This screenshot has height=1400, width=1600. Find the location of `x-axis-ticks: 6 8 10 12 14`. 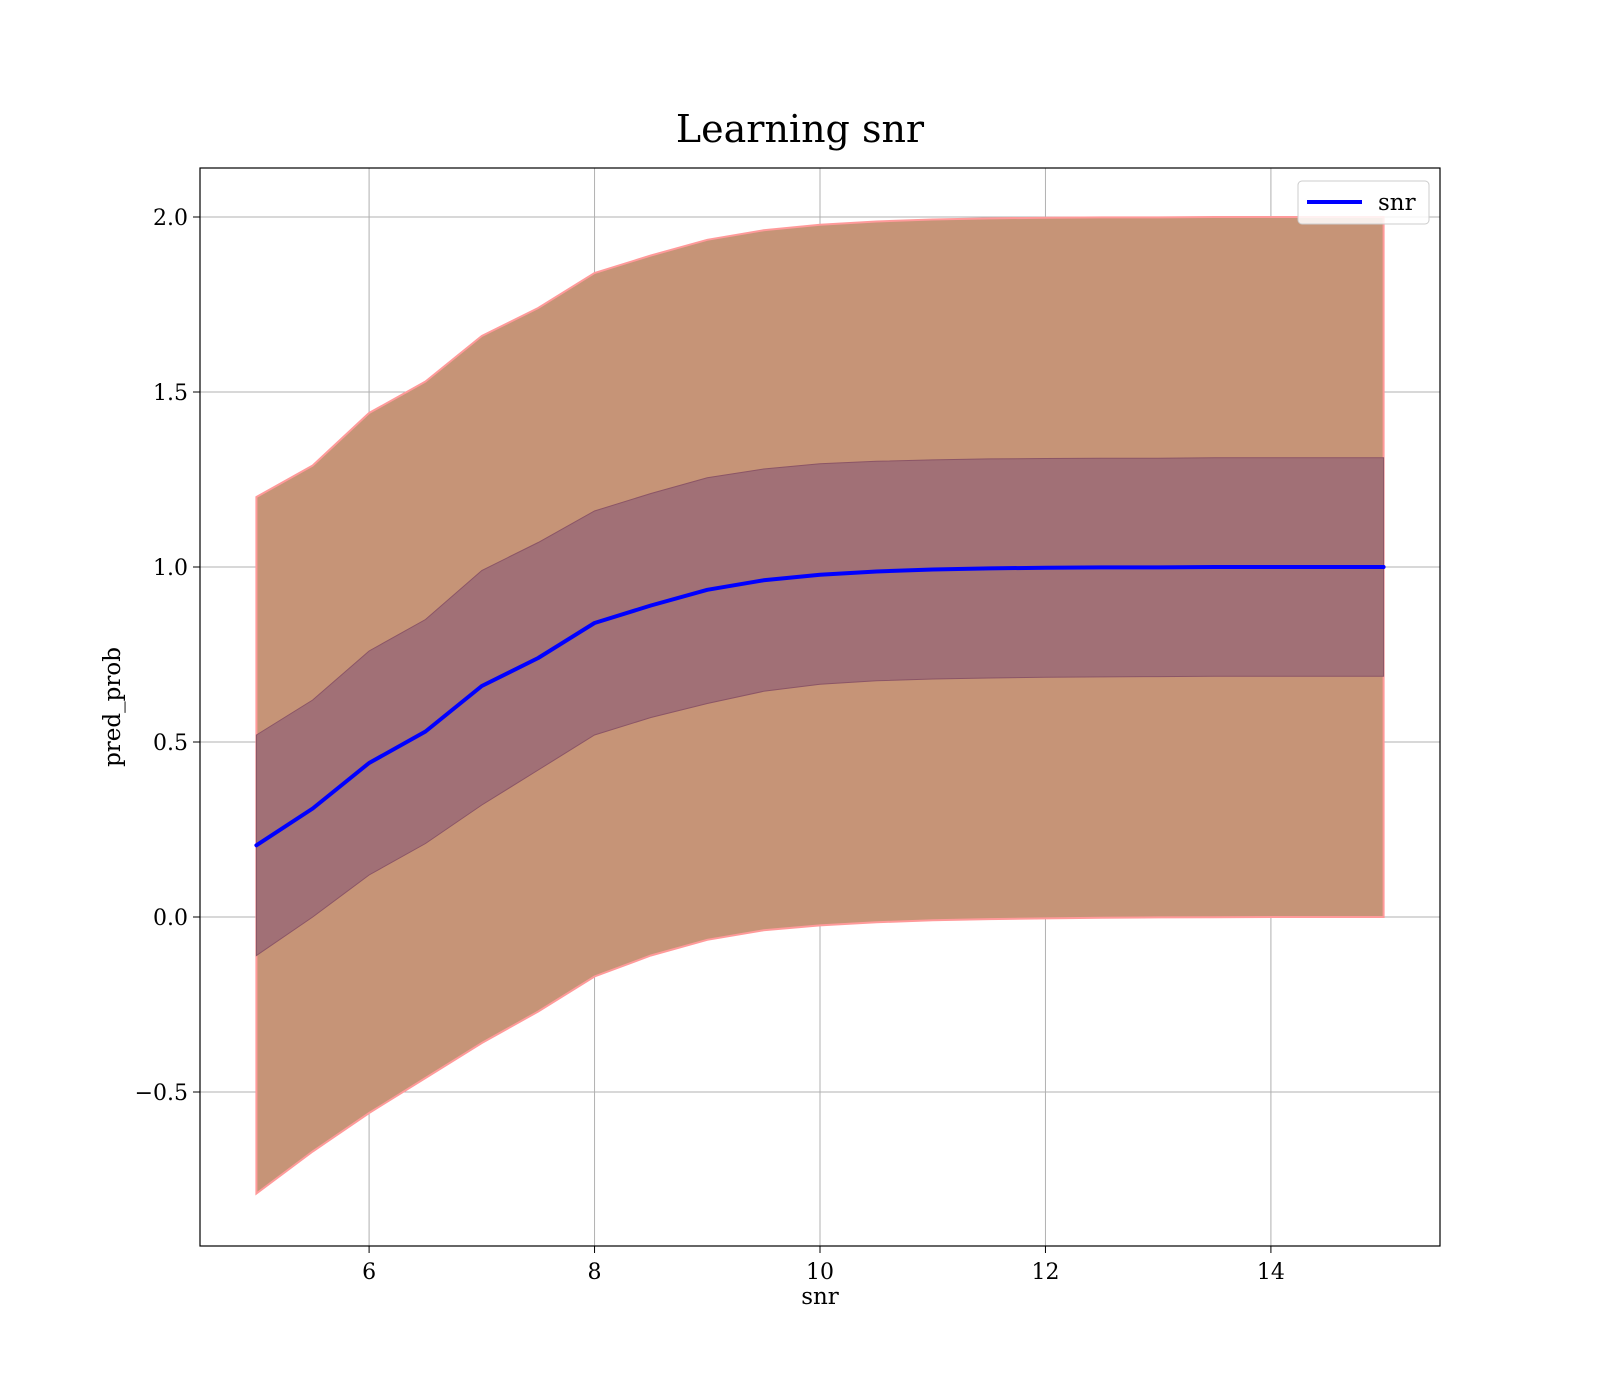

x-axis-ticks: 6 8 10 12 14 is located at coordinates (823, 1265).